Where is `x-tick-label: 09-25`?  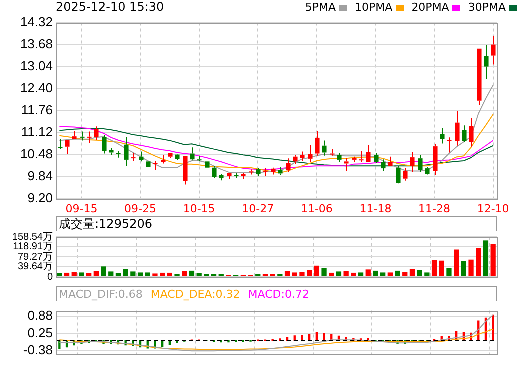 x-tick-label: 09-25 is located at coordinates (140, 209).